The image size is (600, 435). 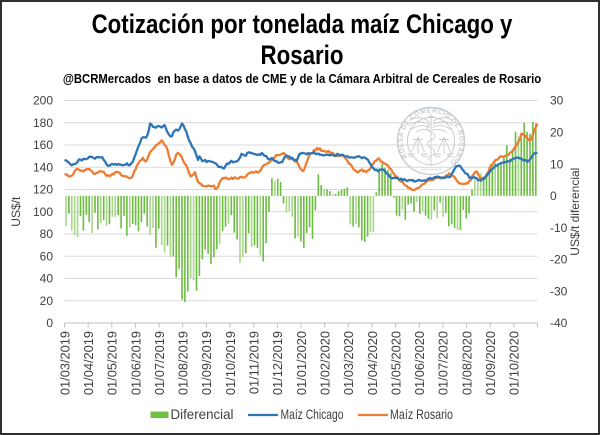 What do you see at coordinates (277, 363) in the screenshot?
I see `svg-text: 01/12/2019` at bounding box center [277, 363].